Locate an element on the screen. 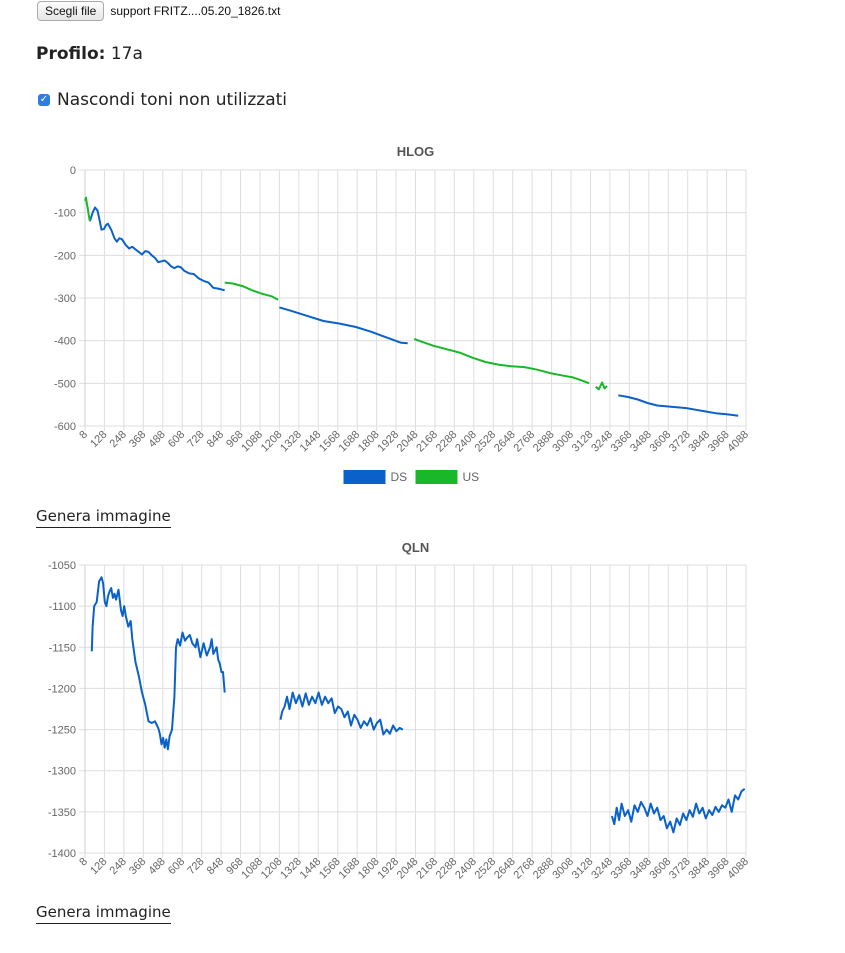  y-tick-label: -1250 is located at coordinates (62, 731).